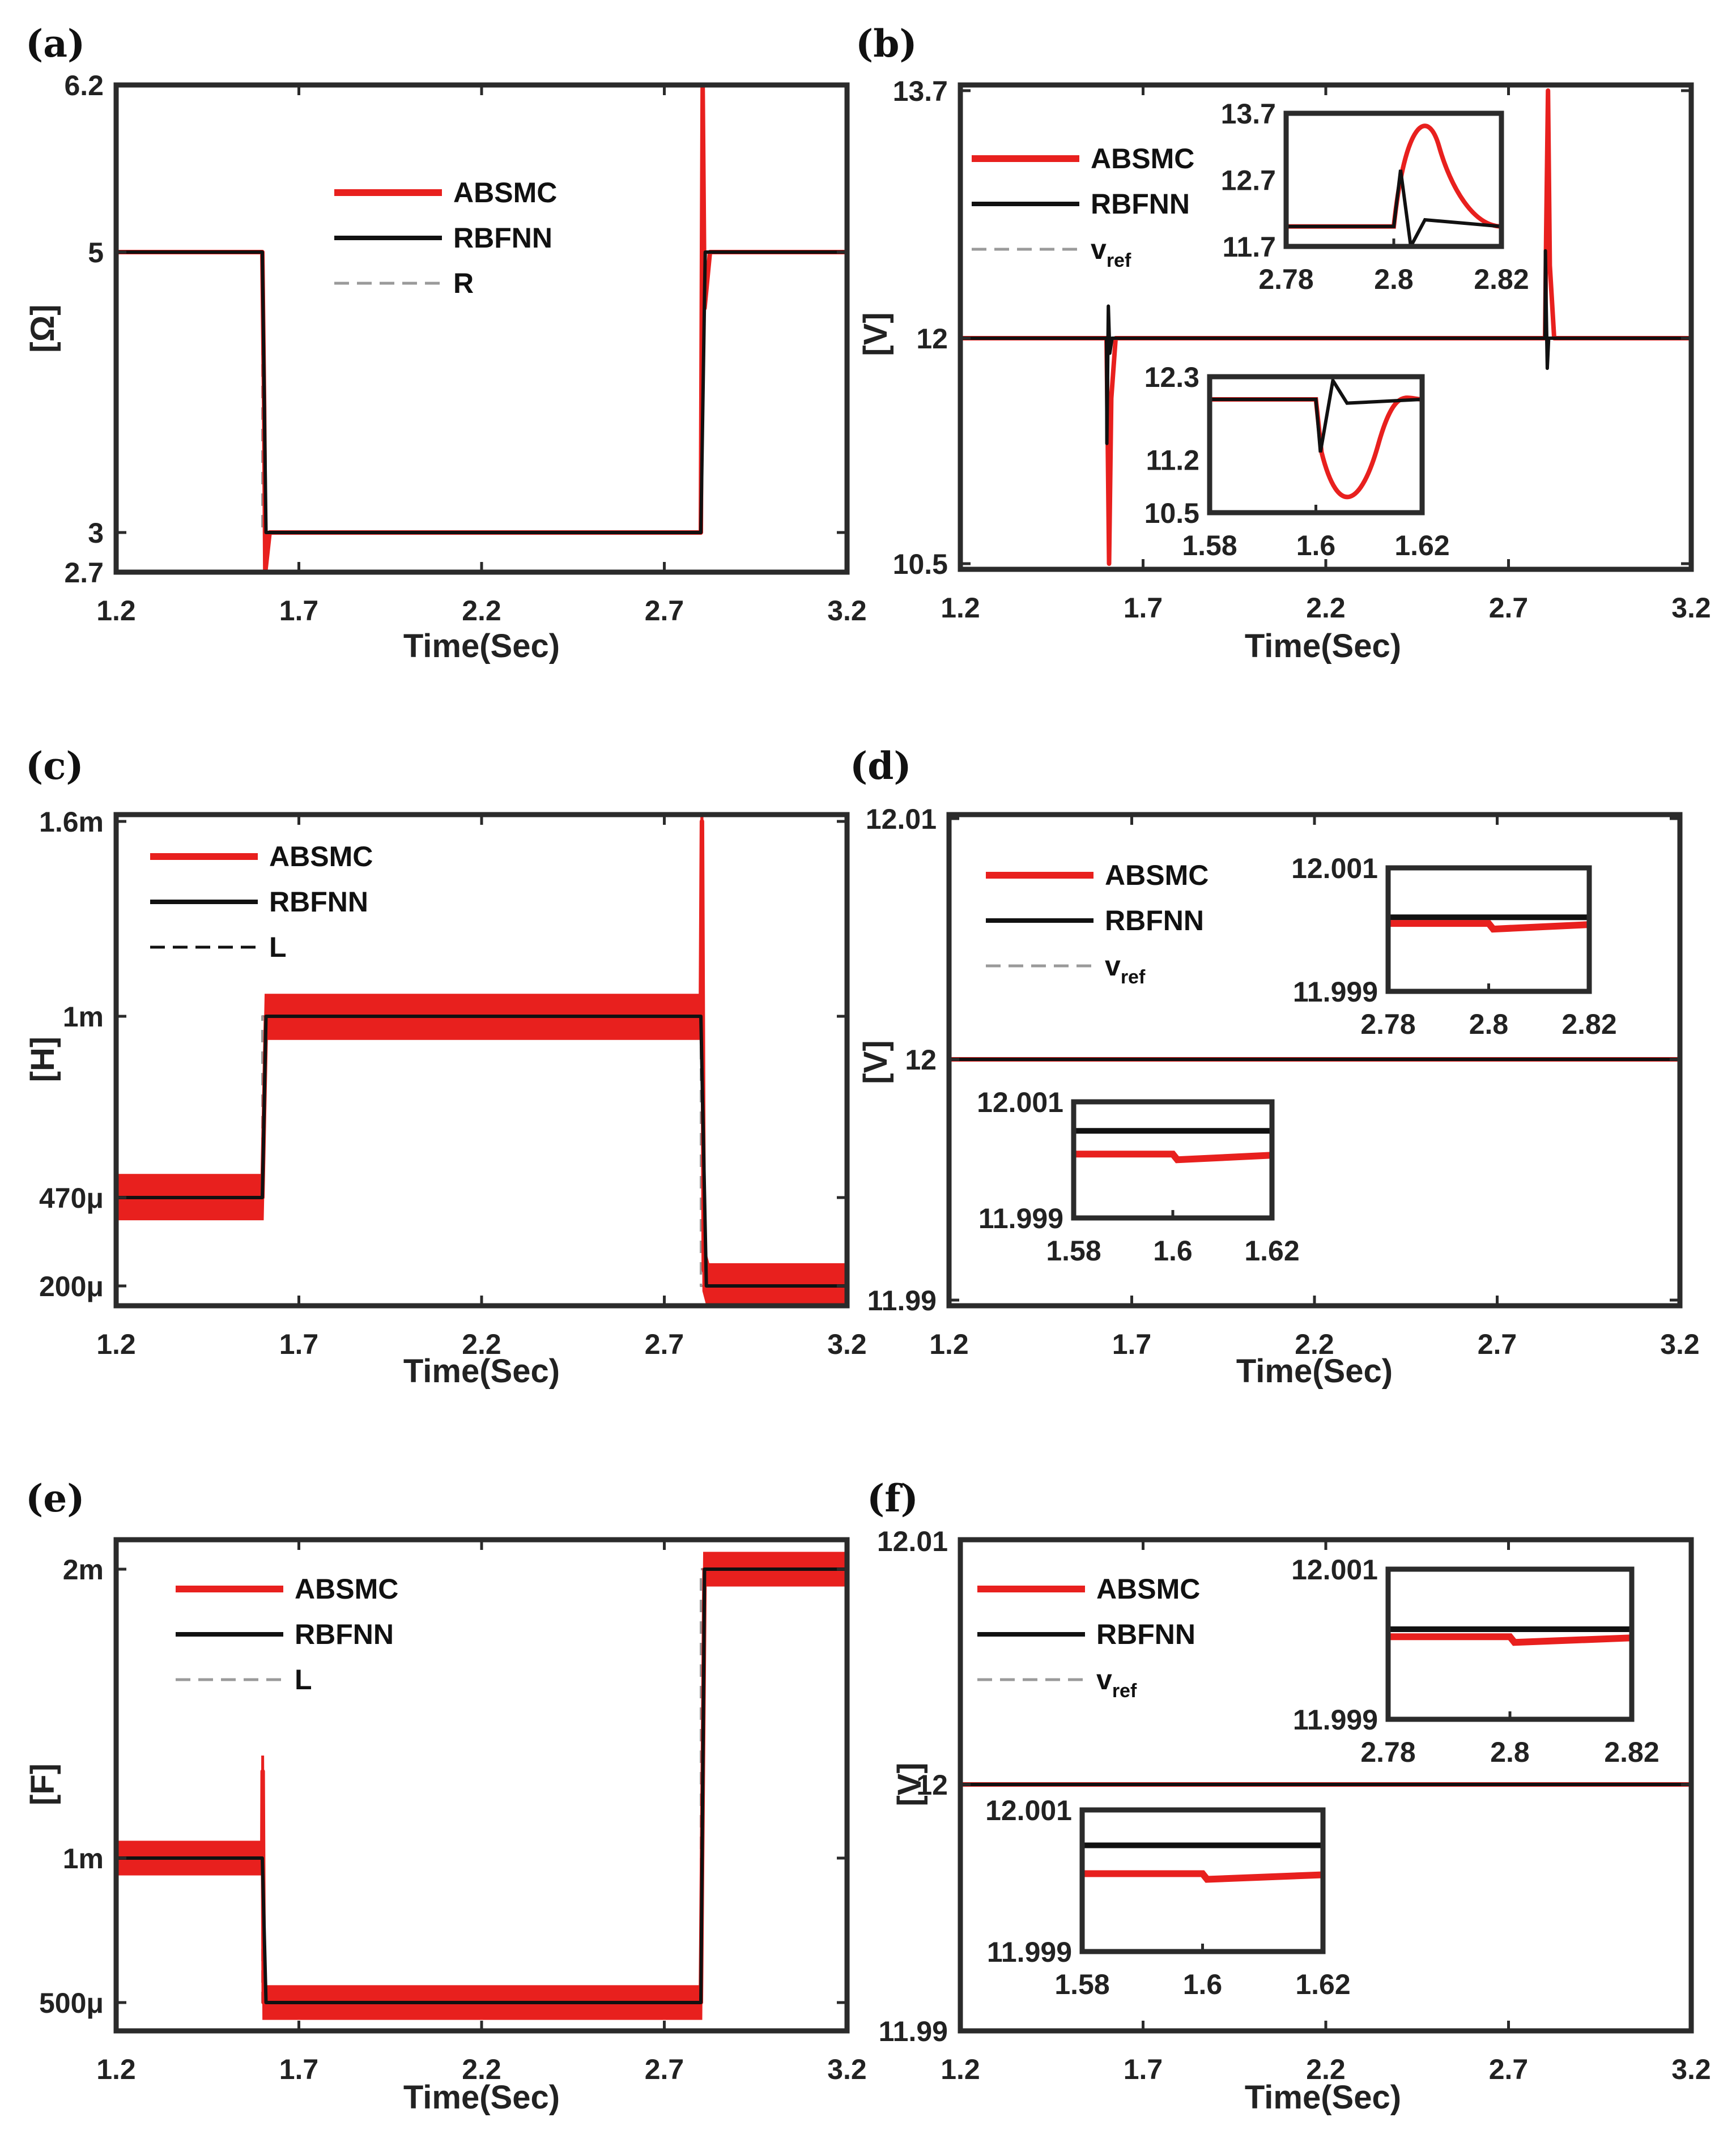 This screenshot has height=2130, width=1736. I want to click on inset-x-tick-label: 2.82, so click(1501, 279).